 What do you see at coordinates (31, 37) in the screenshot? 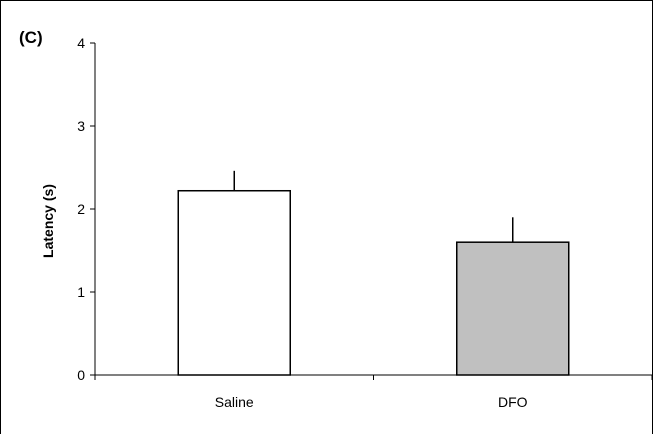
I see `panel-label: (C)` at bounding box center [31, 37].